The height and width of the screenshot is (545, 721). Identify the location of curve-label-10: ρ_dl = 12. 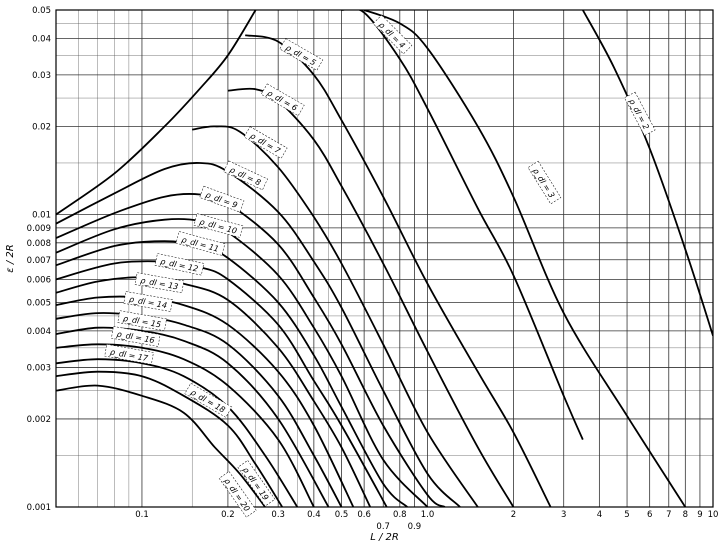
(179, 264).